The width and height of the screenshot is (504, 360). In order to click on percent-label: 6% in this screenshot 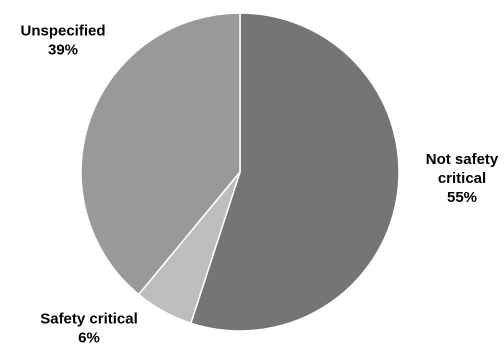, I will do `click(89, 338)`.